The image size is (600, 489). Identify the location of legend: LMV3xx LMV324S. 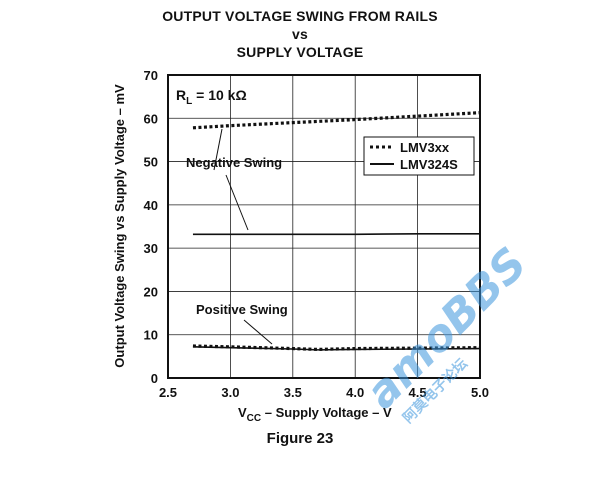
(419, 156).